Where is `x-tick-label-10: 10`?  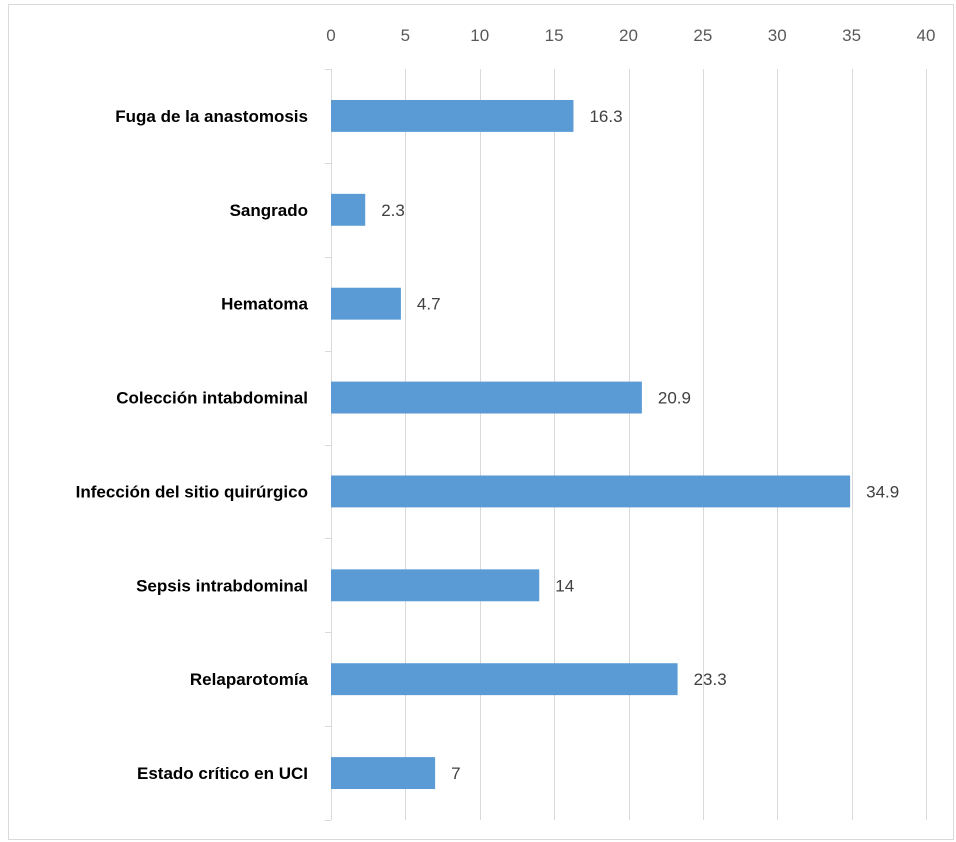
x-tick-label-10: 10 is located at coordinates (479, 35).